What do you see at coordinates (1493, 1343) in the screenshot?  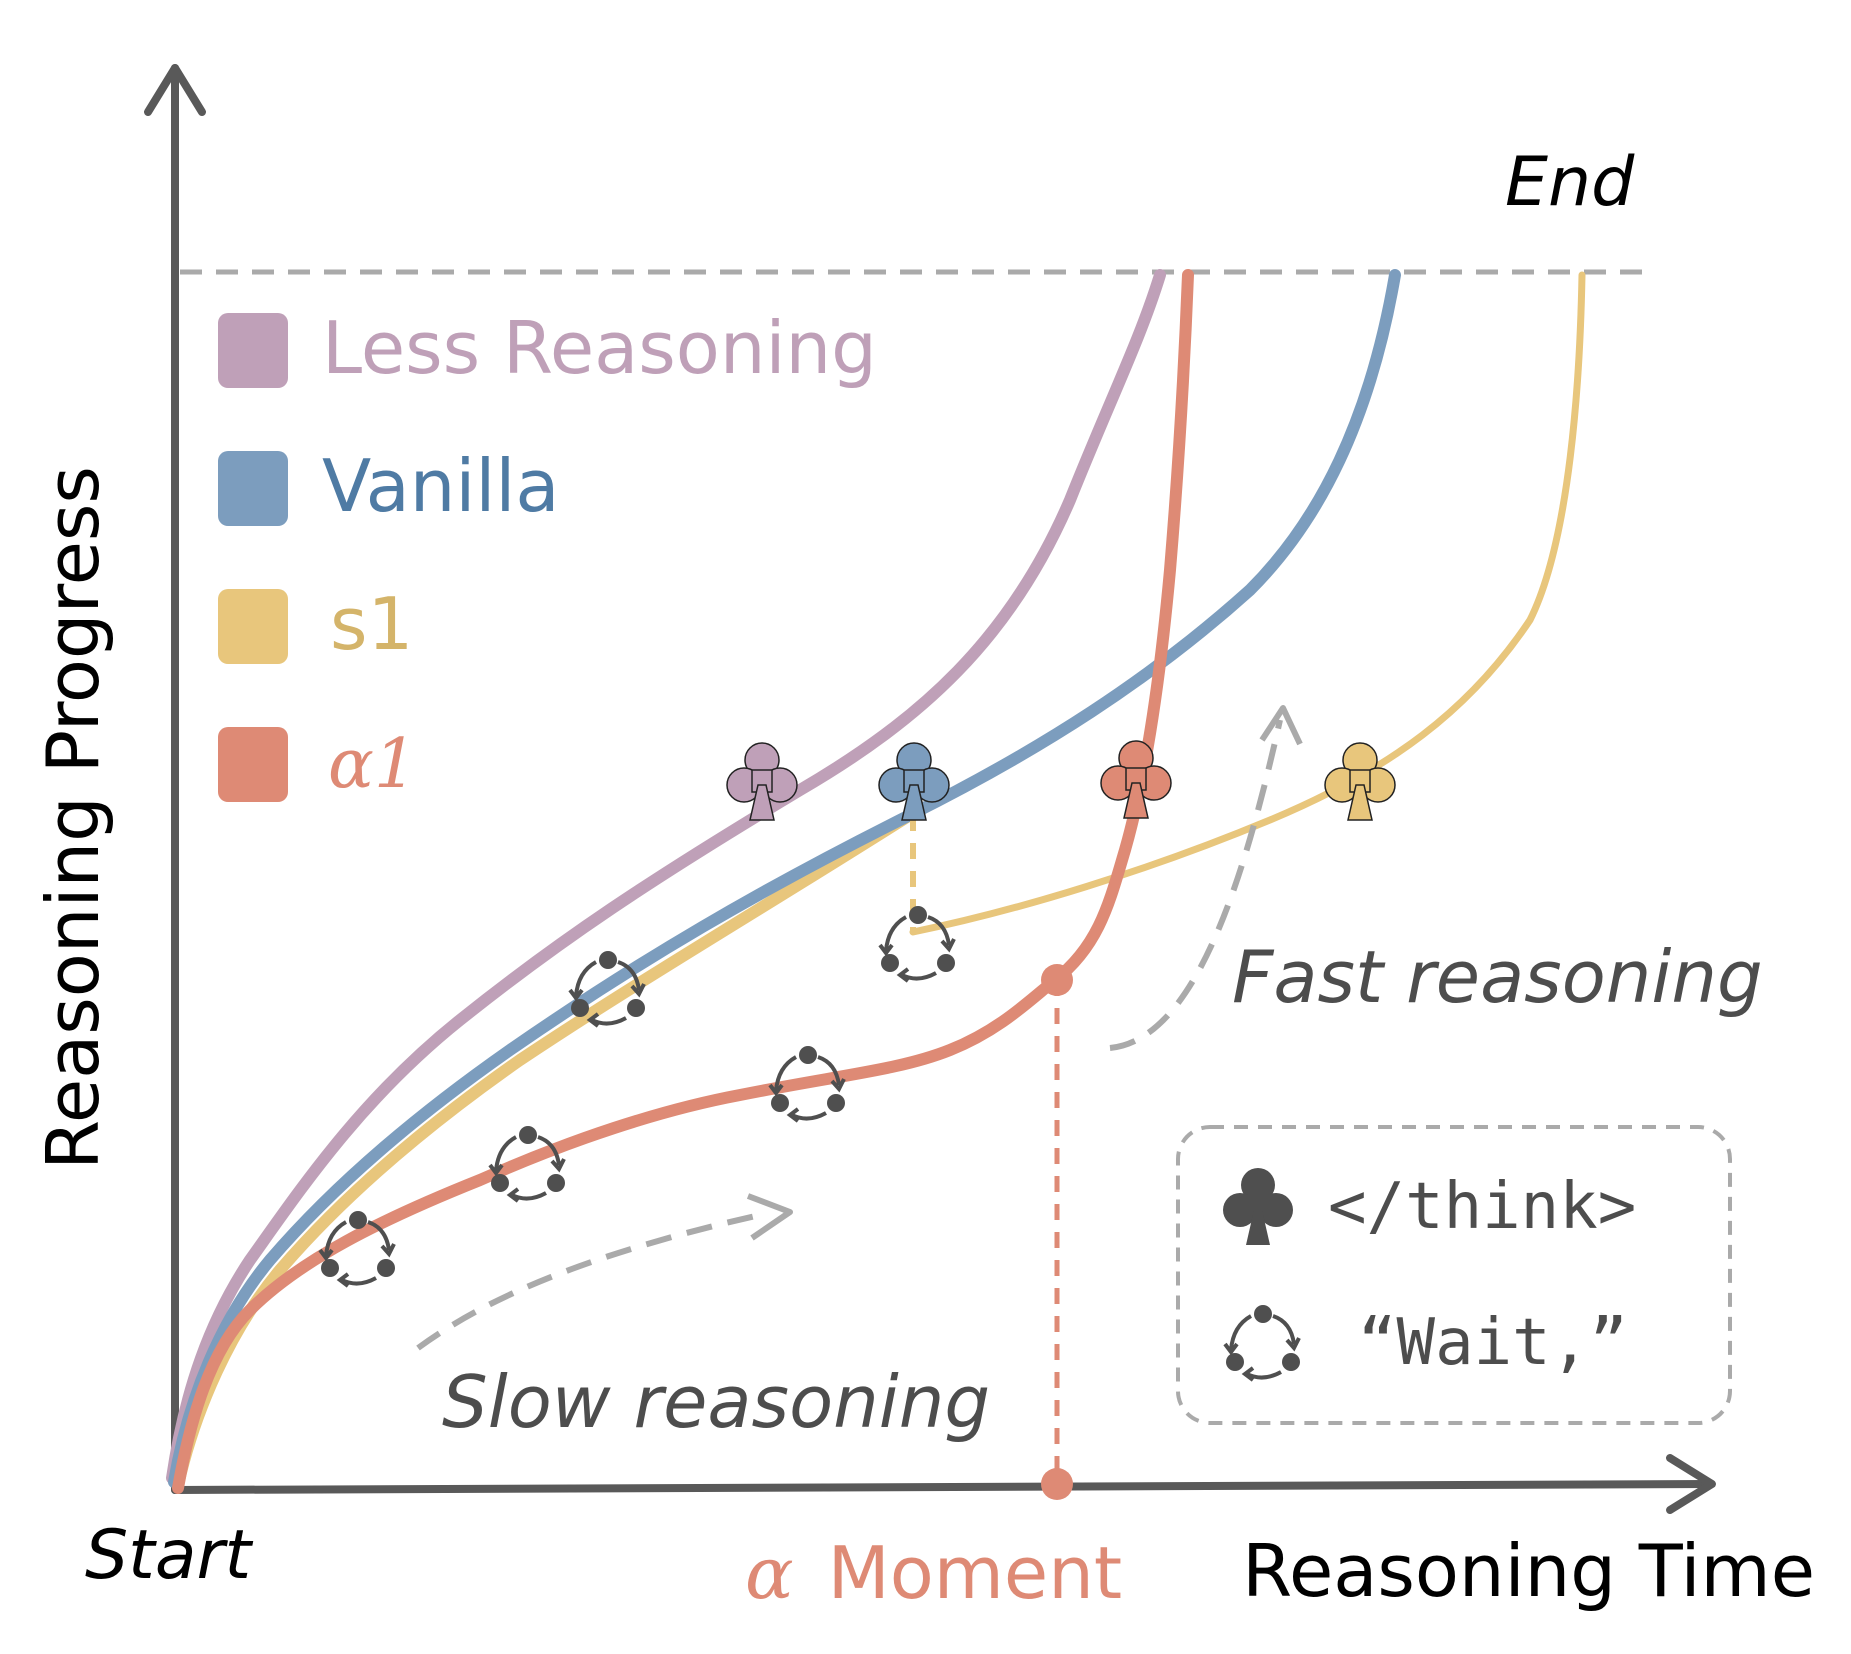 I see `key-wait-label: “Wait,”` at bounding box center [1493, 1343].